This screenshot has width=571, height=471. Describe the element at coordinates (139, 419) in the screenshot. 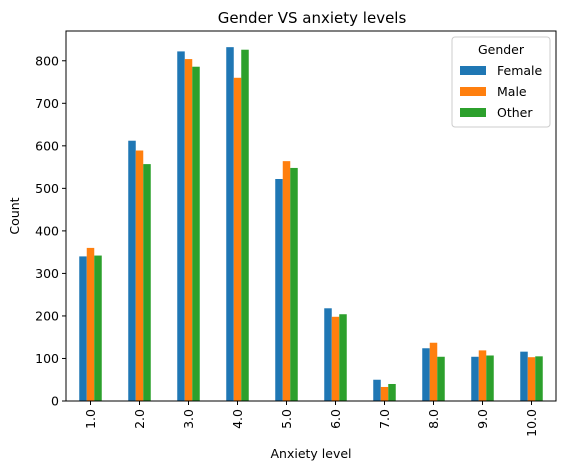

I see `x-tick-label: 2.0` at that location.